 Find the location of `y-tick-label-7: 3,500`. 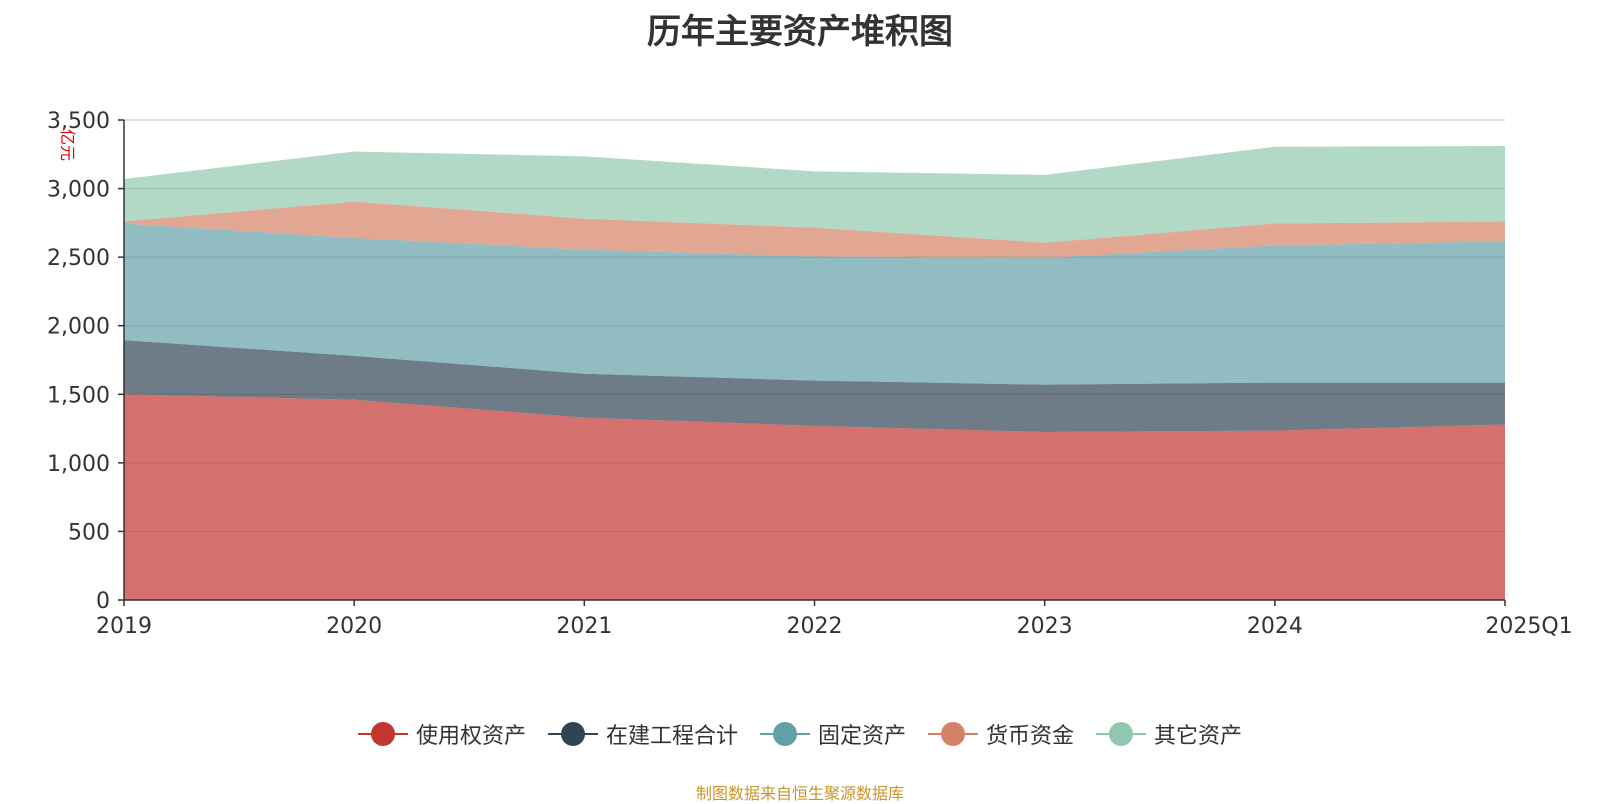

y-tick-label-7: 3,500 is located at coordinates (78, 121).